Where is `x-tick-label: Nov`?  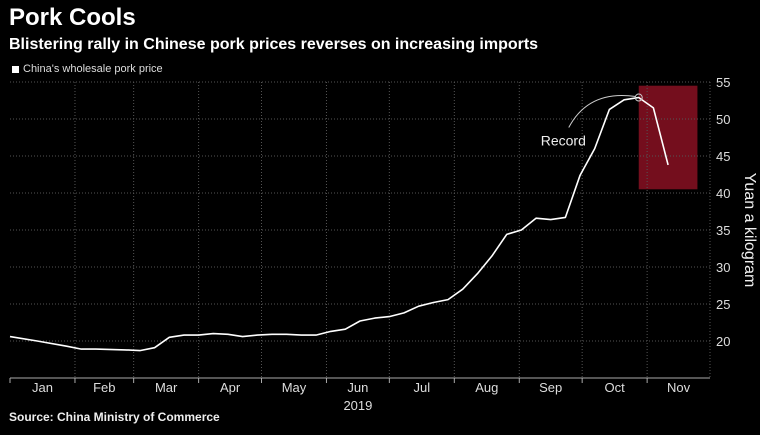 x-tick-label: Nov is located at coordinates (679, 387).